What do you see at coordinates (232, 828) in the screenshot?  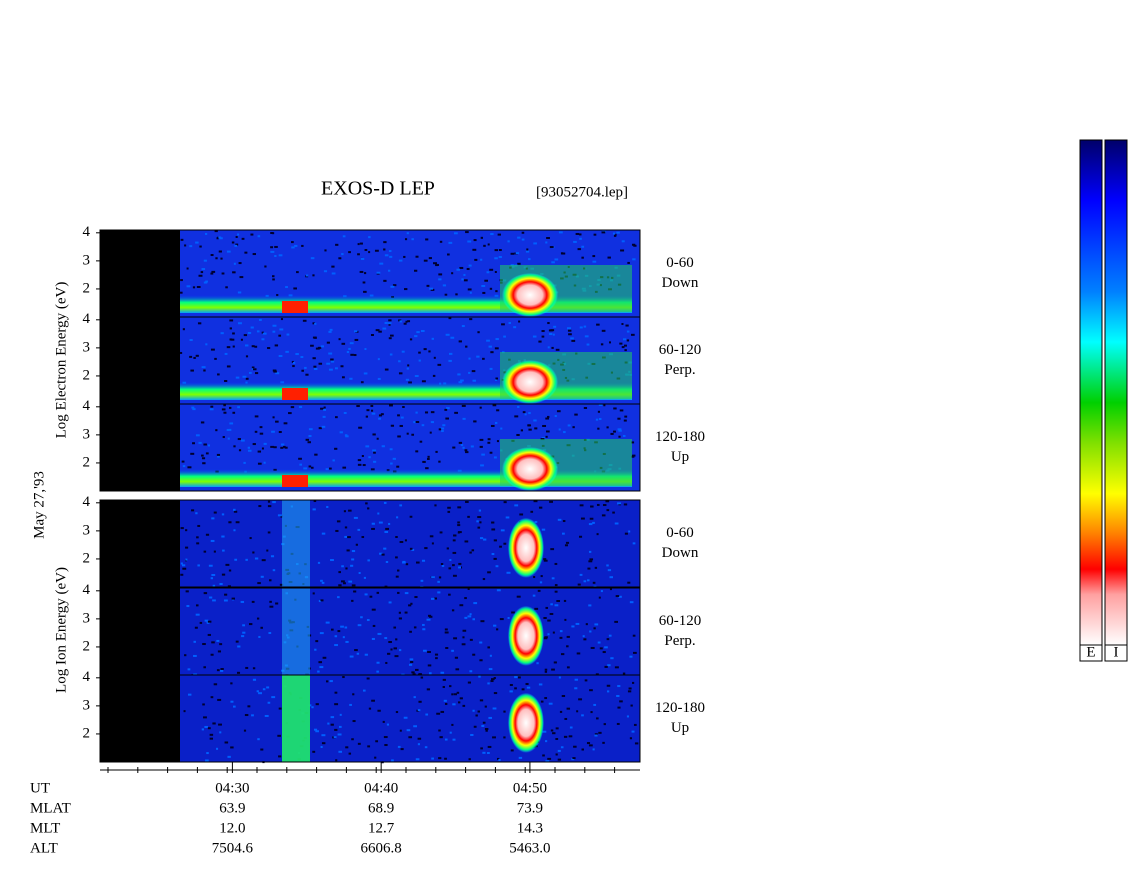 I see `ephemeris-value: 12.0` at bounding box center [232, 828].